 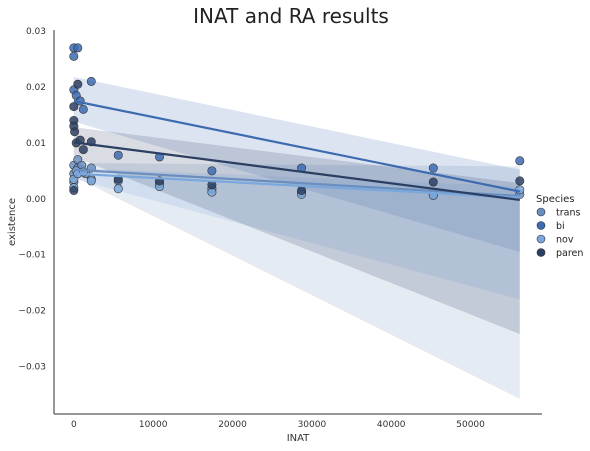 I want to click on fit-line-trans, so click(x=296, y=183).